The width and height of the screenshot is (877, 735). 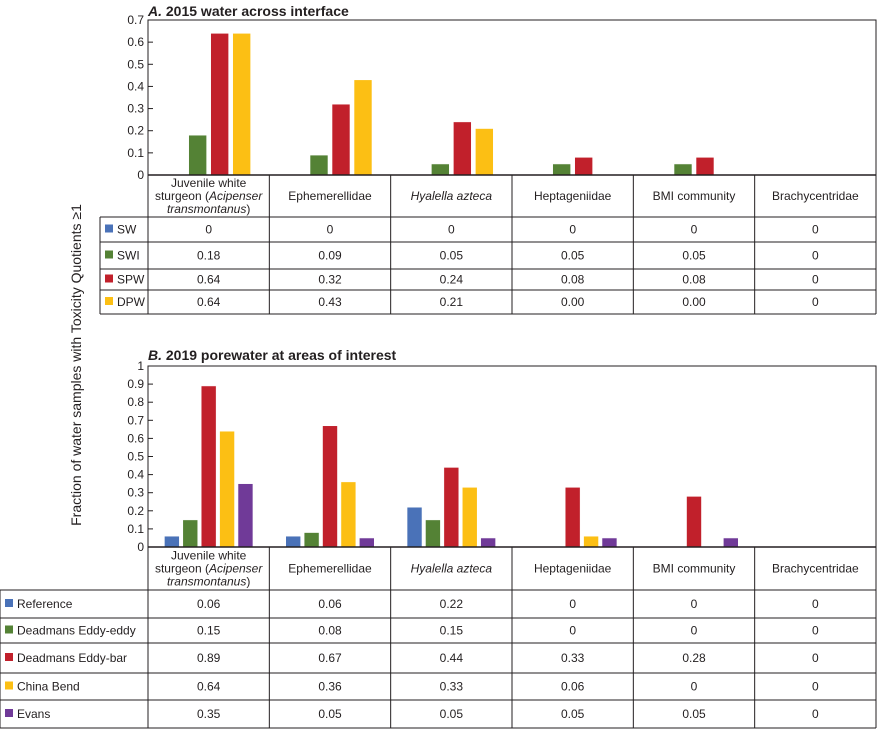 What do you see at coordinates (452, 569) in the screenshot?
I see `category-label: Hyalella azteca` at bounding box center [452, 569].